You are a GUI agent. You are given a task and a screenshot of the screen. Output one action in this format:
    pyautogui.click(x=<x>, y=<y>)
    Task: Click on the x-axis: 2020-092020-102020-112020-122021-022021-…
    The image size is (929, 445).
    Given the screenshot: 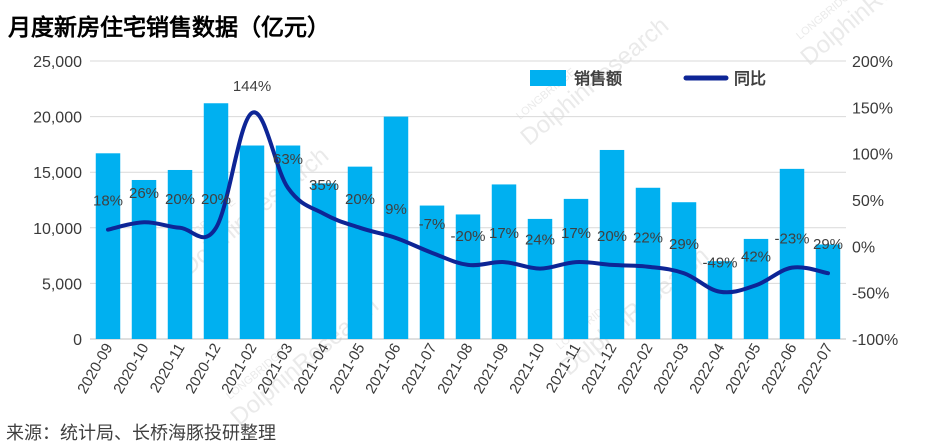 What is the action you would take?
    pyautogui.click(x=455, y=369)
    